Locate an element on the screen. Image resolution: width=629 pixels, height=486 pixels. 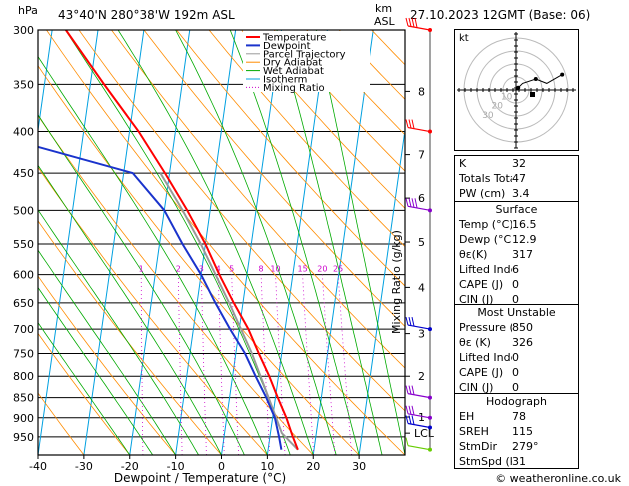
km-tick-label: LCL is located at coordinates (424, 433).